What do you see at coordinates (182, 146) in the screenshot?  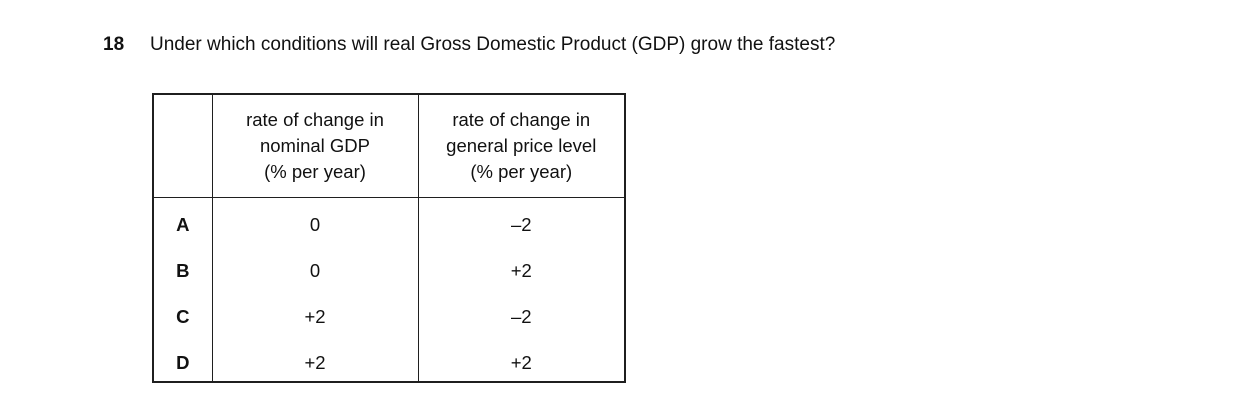 I see `header-blank-cell` at bounding box center [182, 146].